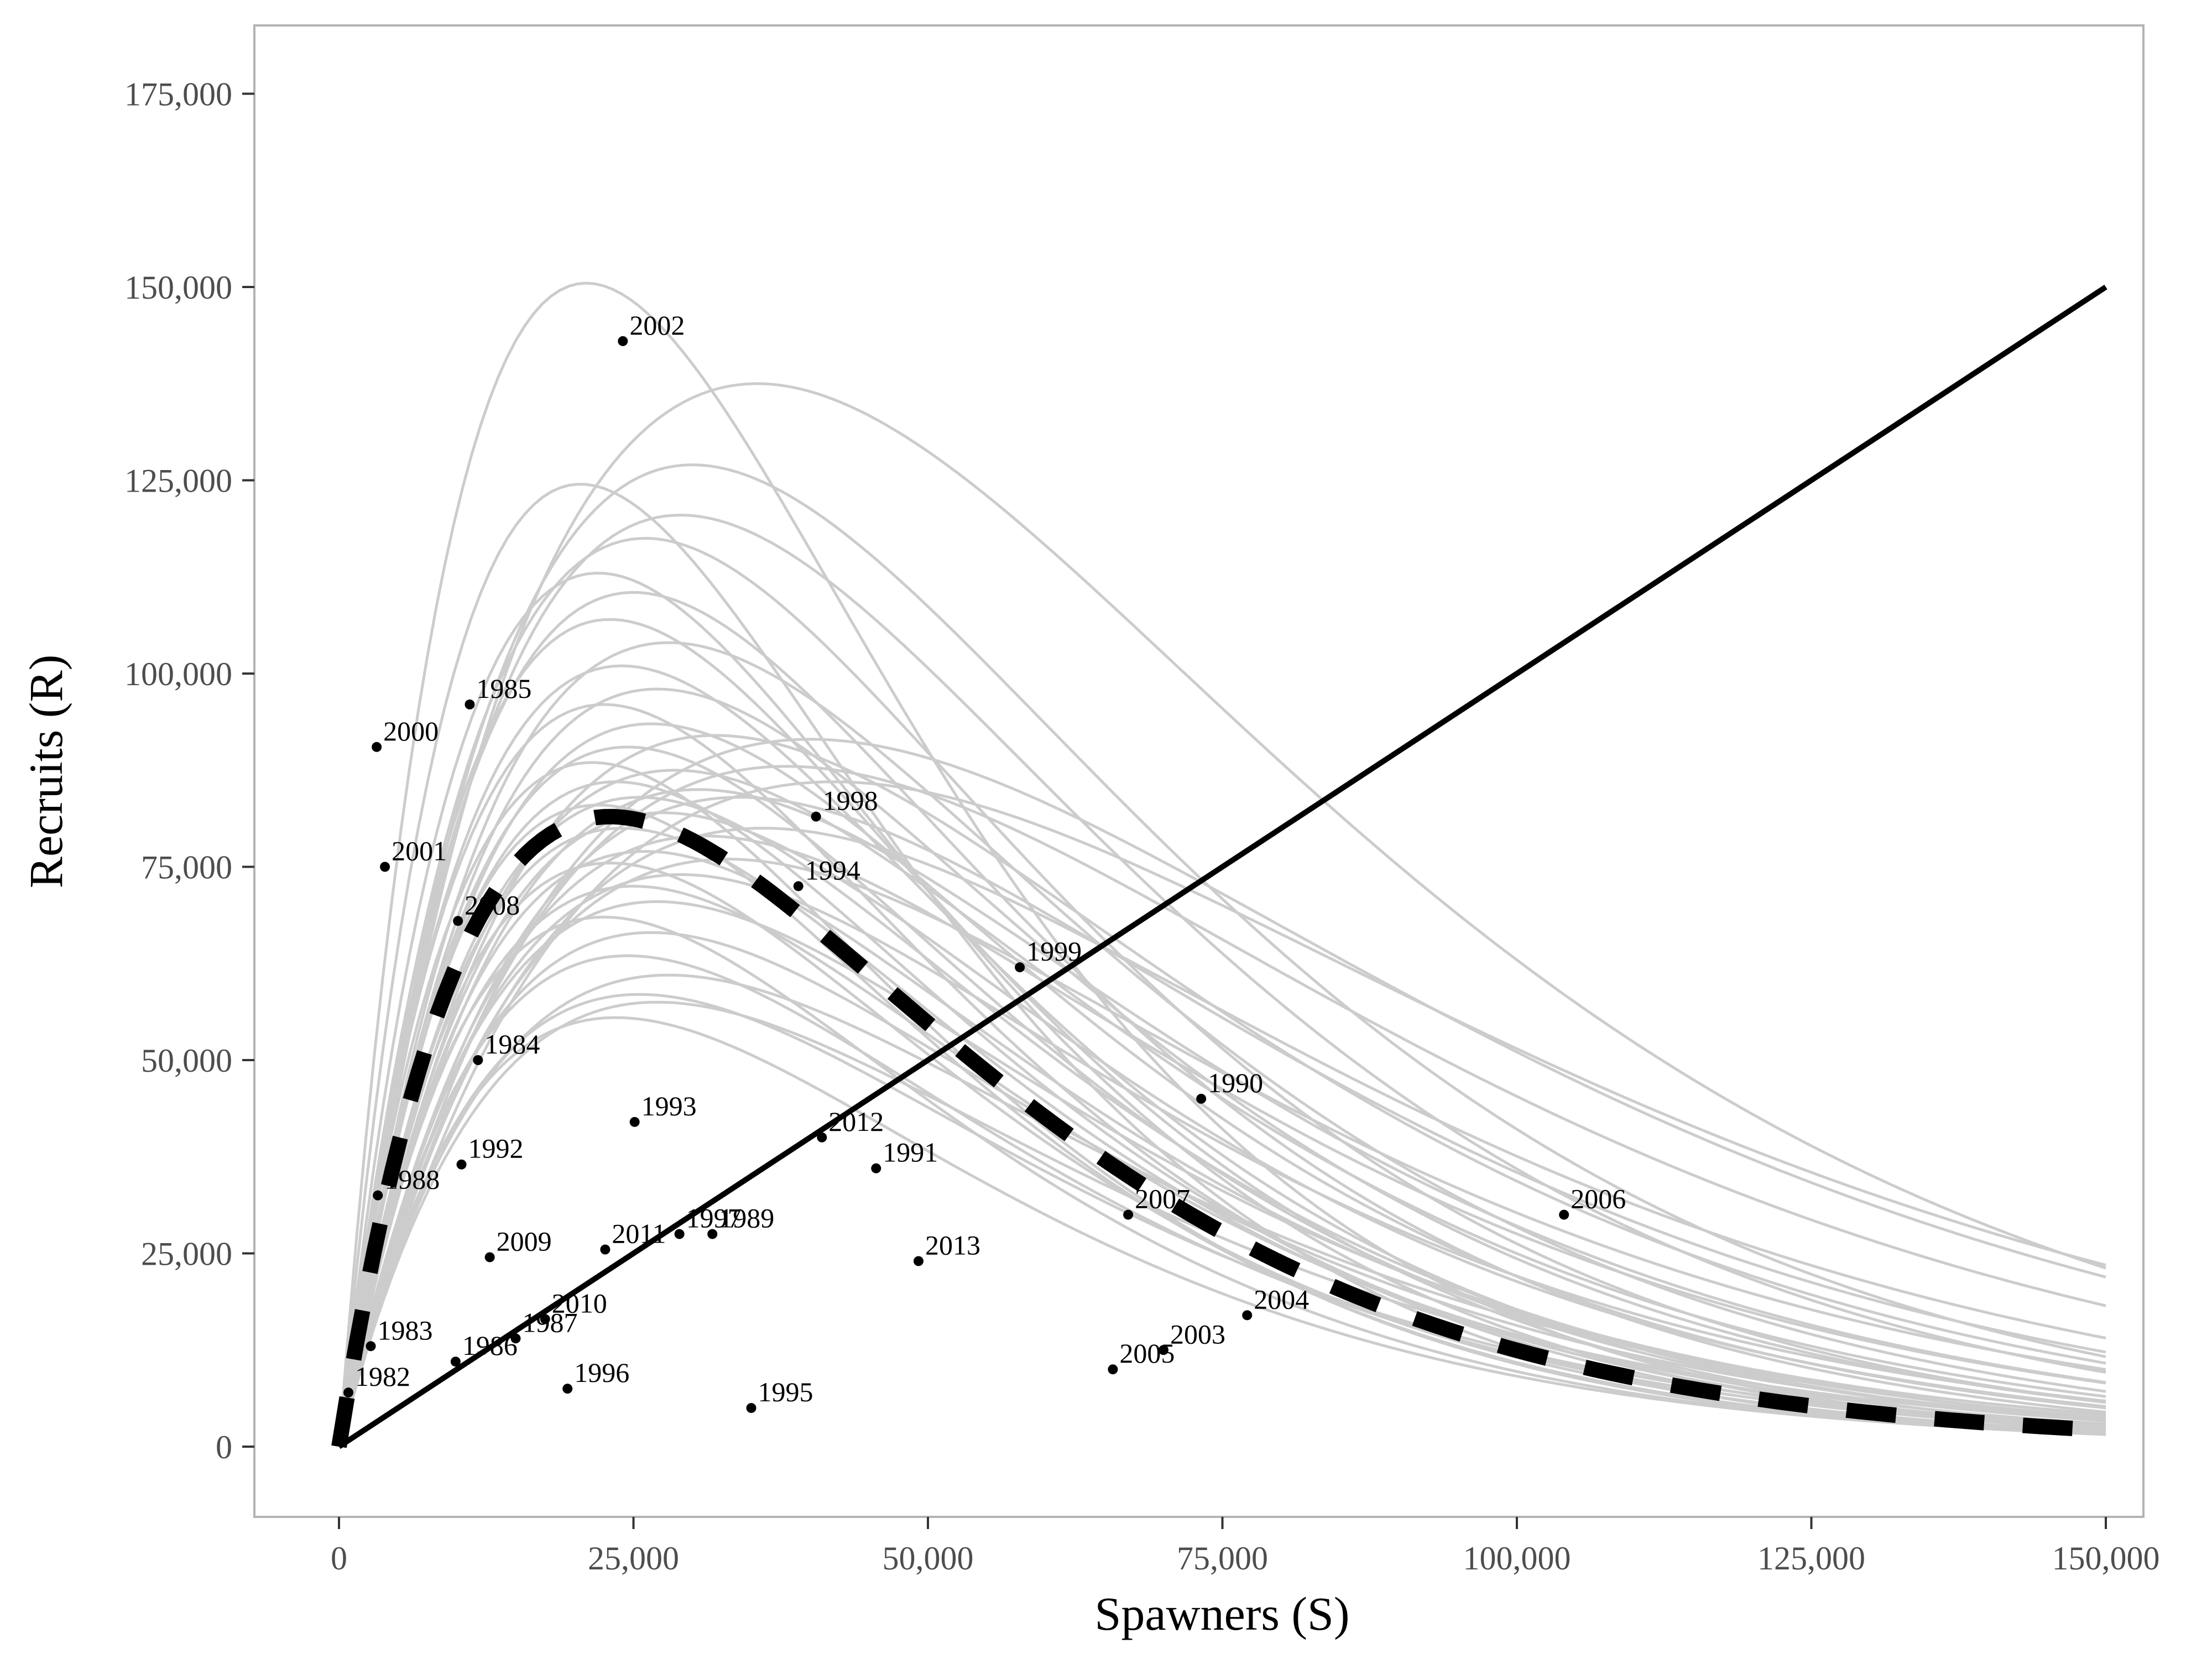  Describe the element at coordinates (339, 1559) in the screenshot. I see `x-tick-label: 0` at that location.